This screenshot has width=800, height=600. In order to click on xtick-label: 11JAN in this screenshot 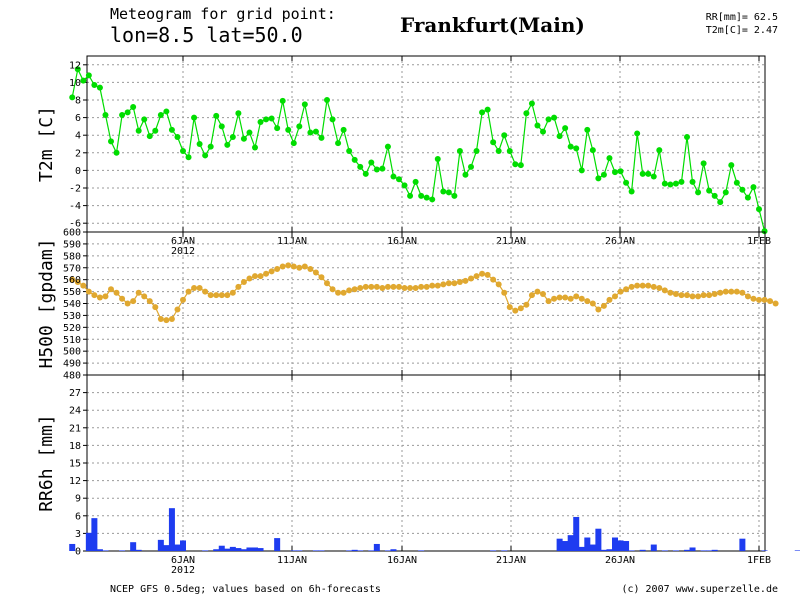, I will do `click(292, 560)`.